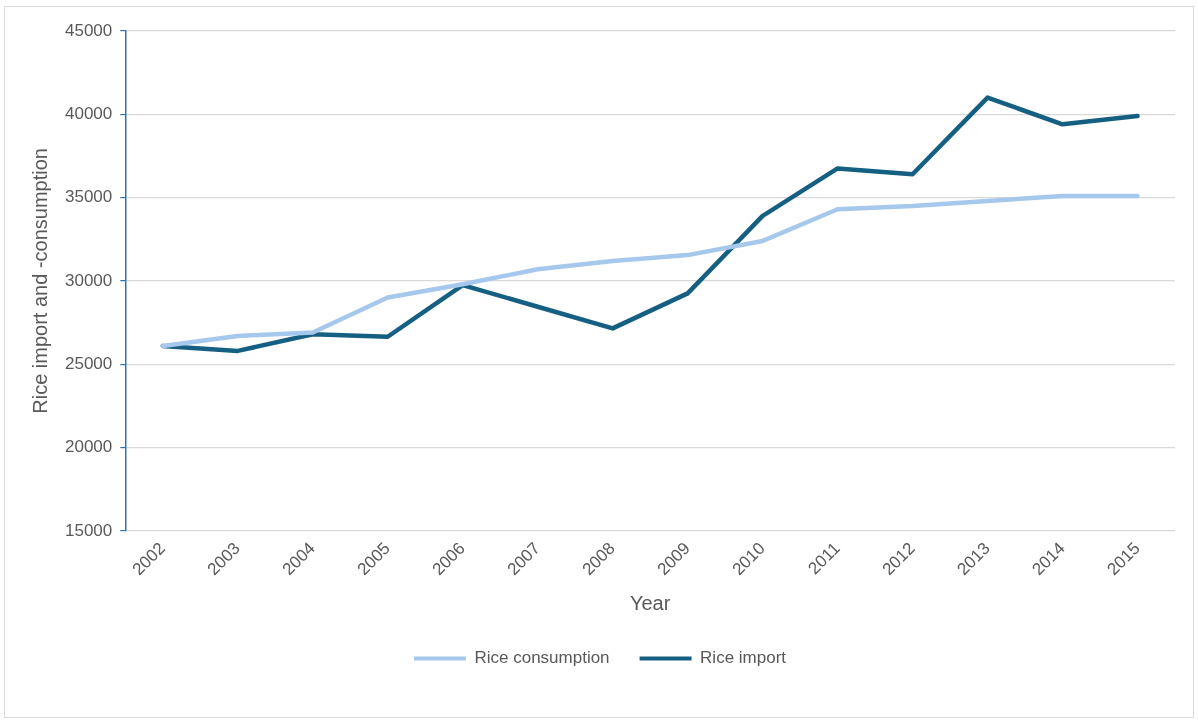  Describe the element at coordinates (542, 658) in the screenshot. I see `legend-label: Rice consumption` at that location.